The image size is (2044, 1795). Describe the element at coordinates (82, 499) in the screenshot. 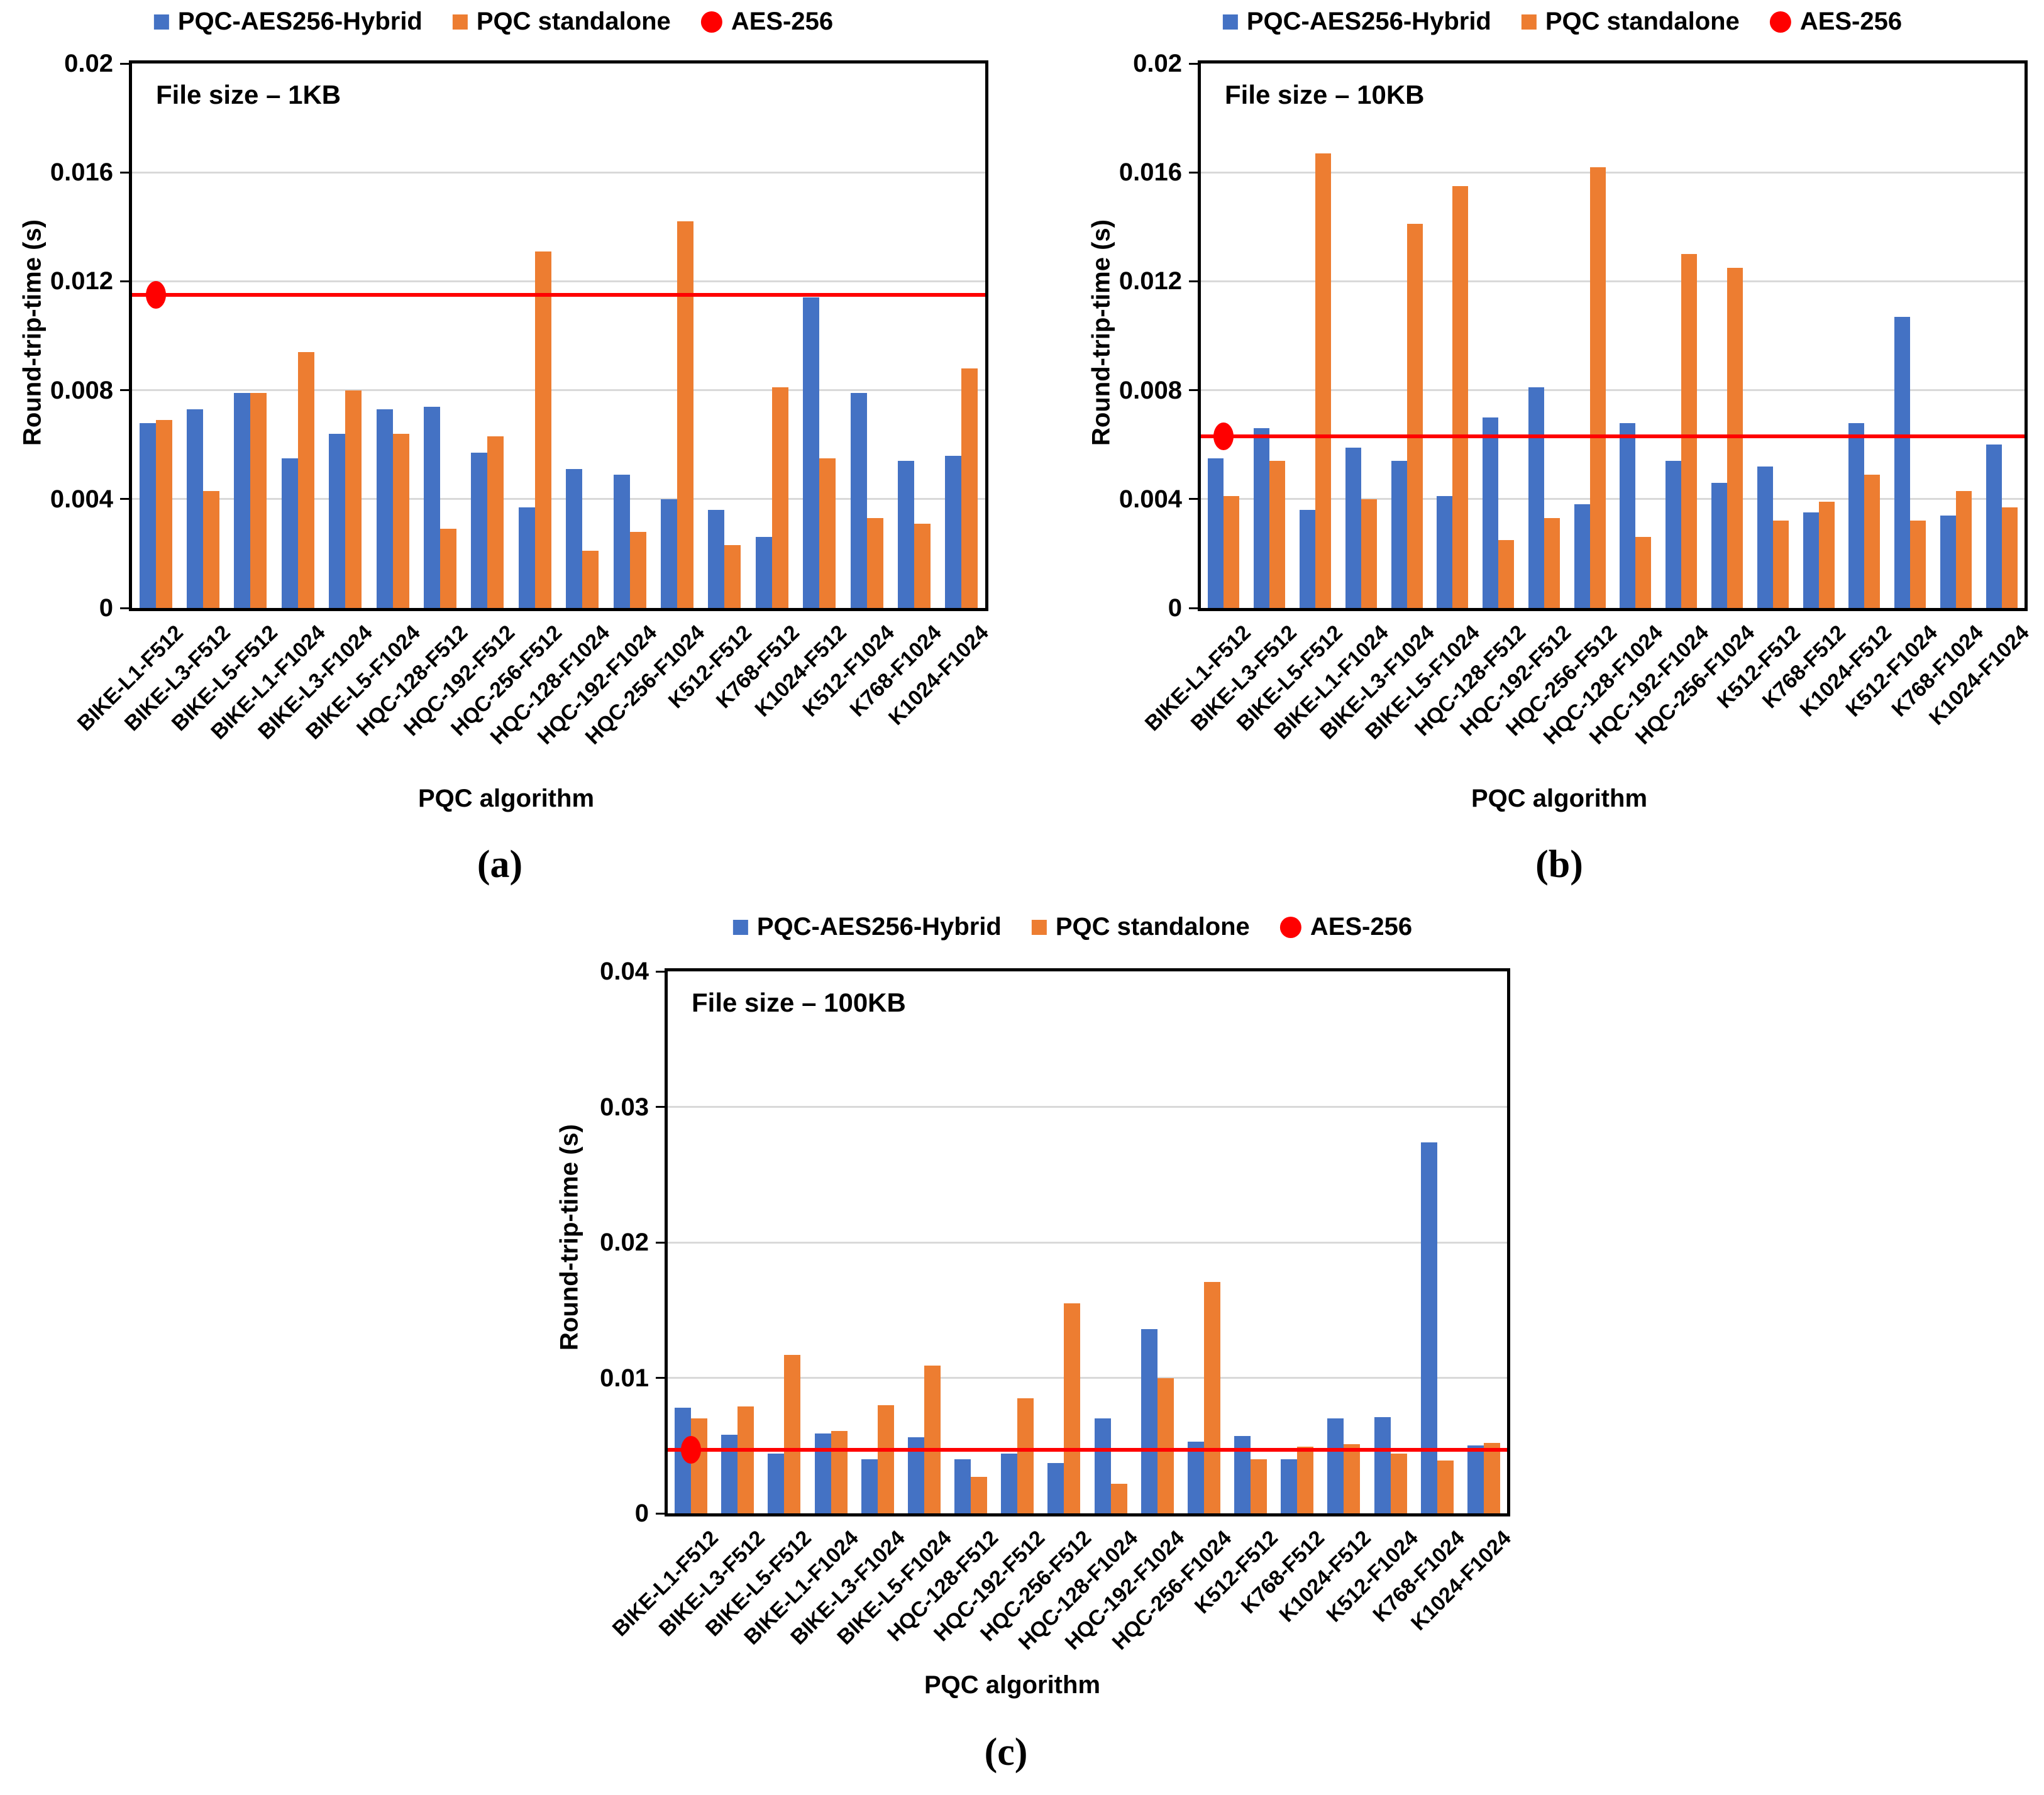

I see `y-tick-label: 0.004` at that location.